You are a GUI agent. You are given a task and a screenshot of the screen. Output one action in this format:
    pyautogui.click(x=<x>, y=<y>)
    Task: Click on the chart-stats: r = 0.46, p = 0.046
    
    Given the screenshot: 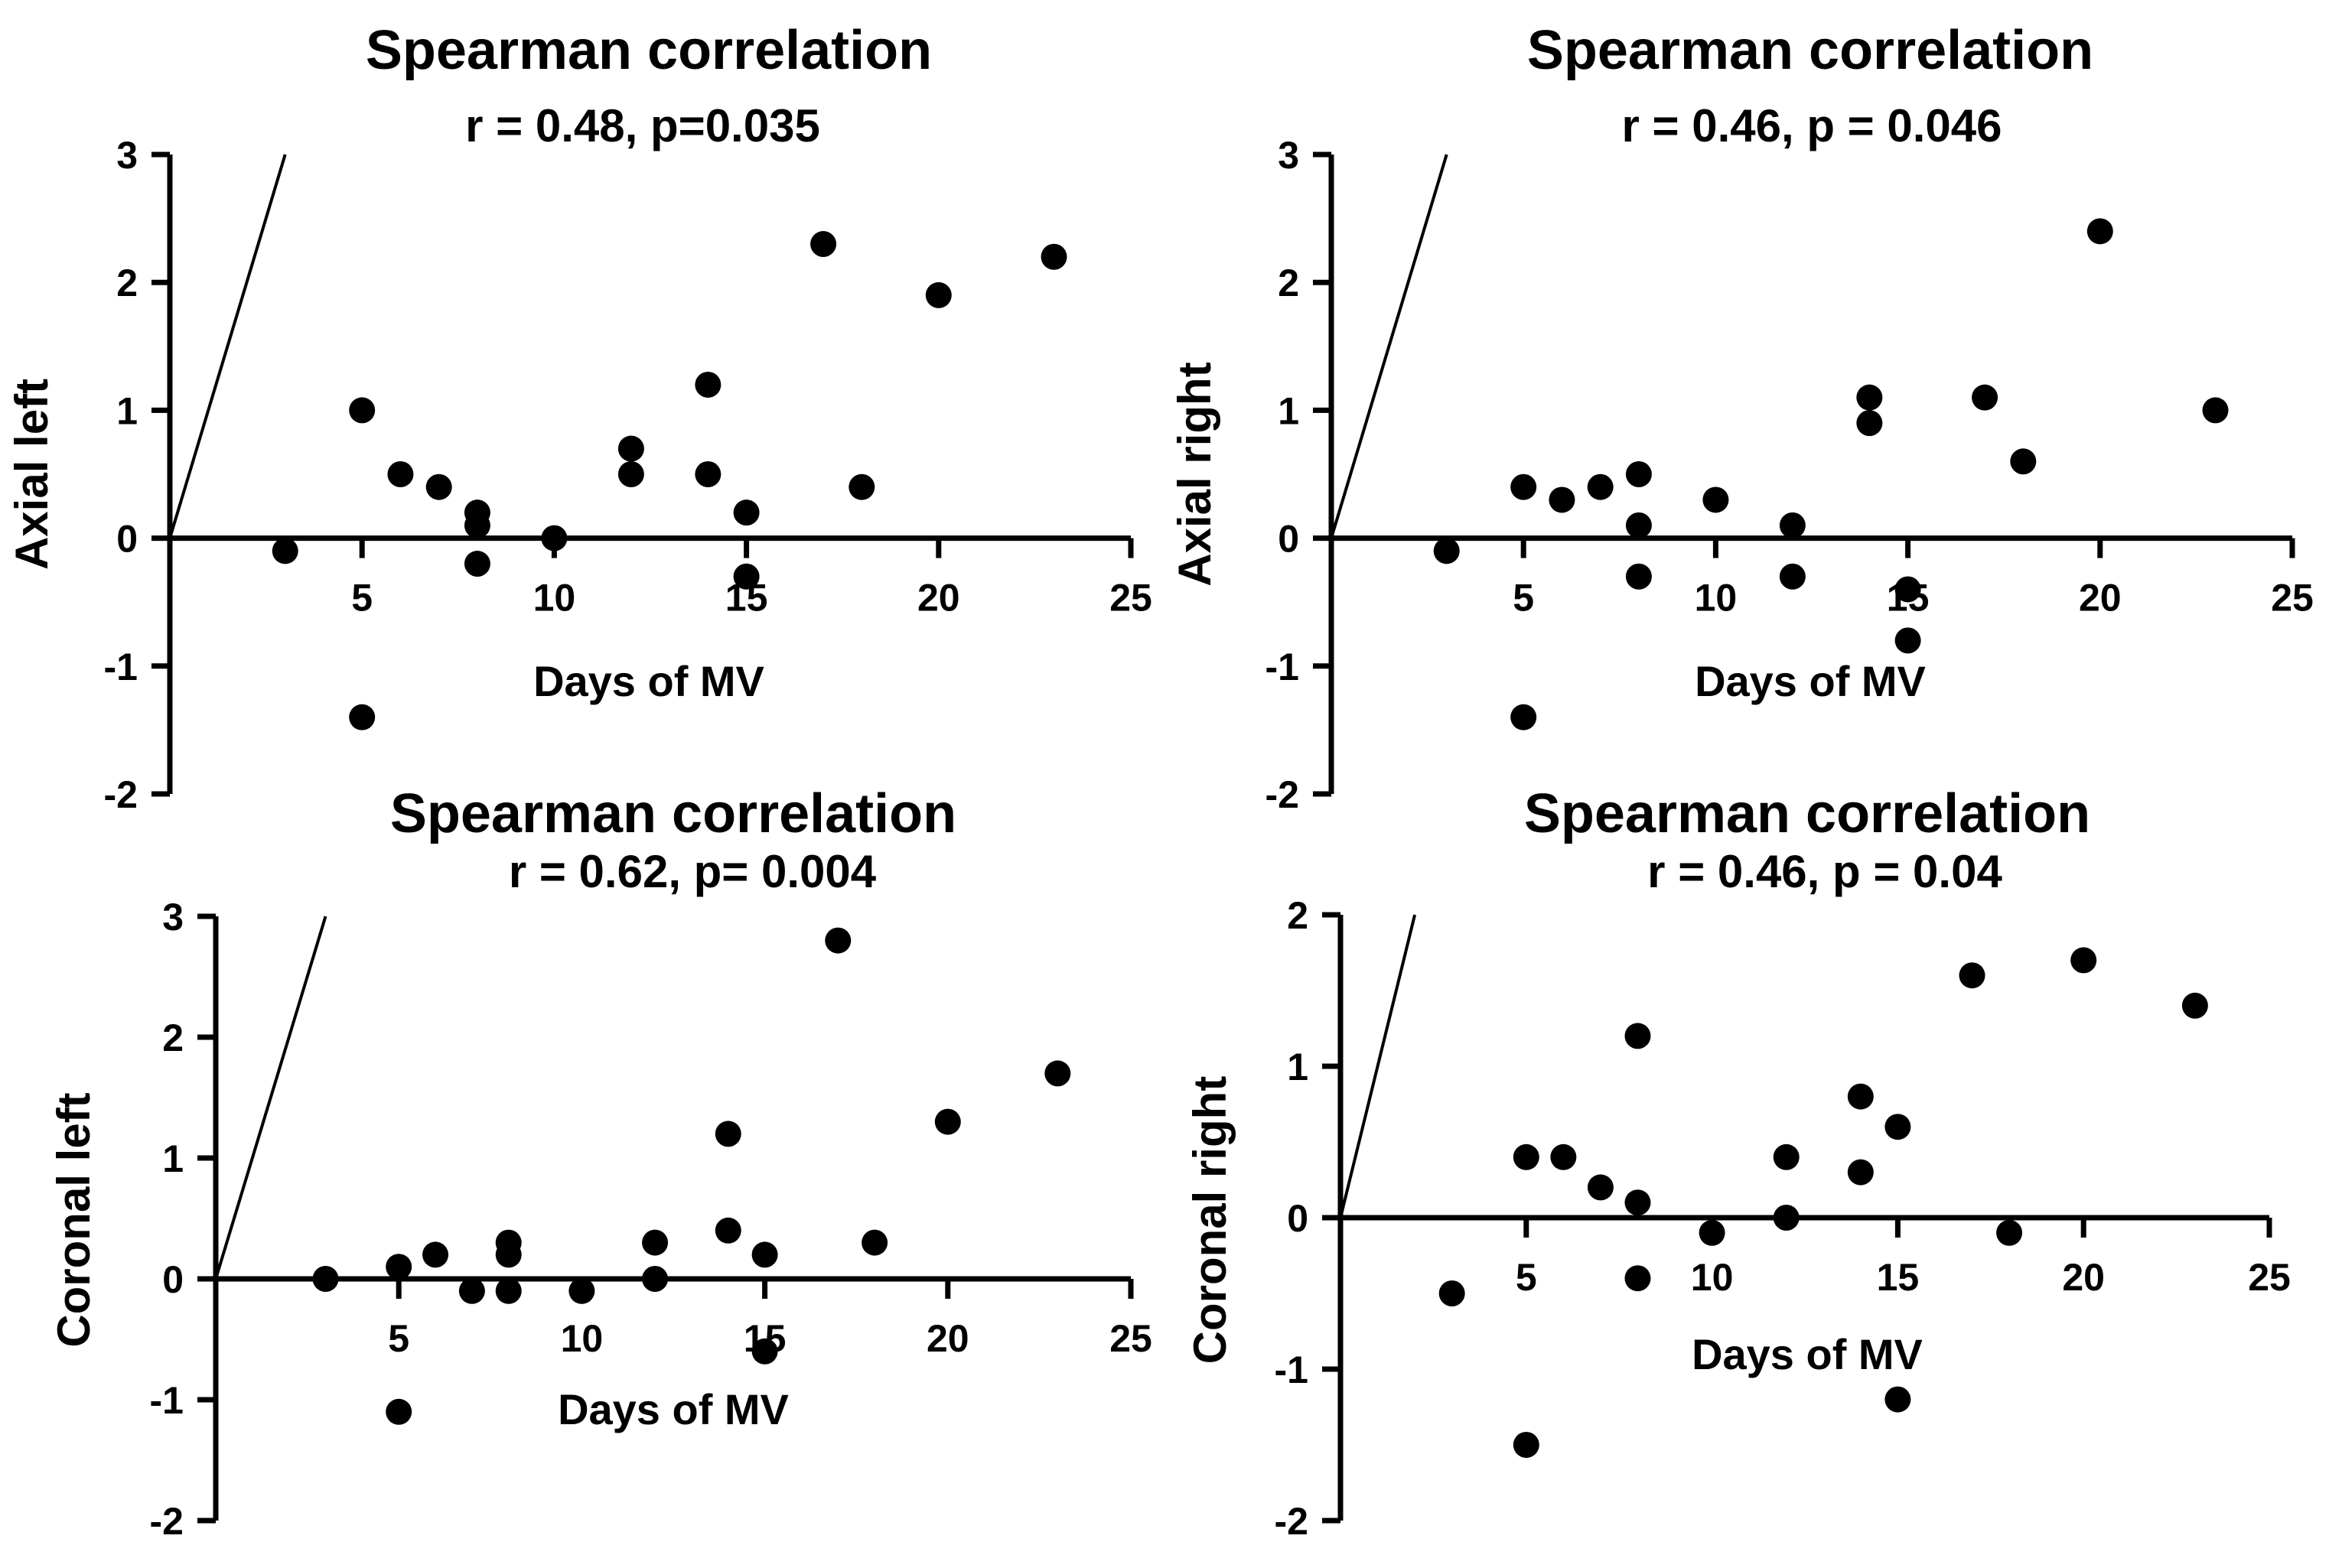 What is the action you would take?
    pyautogui.click(x=1811, y=125)
    